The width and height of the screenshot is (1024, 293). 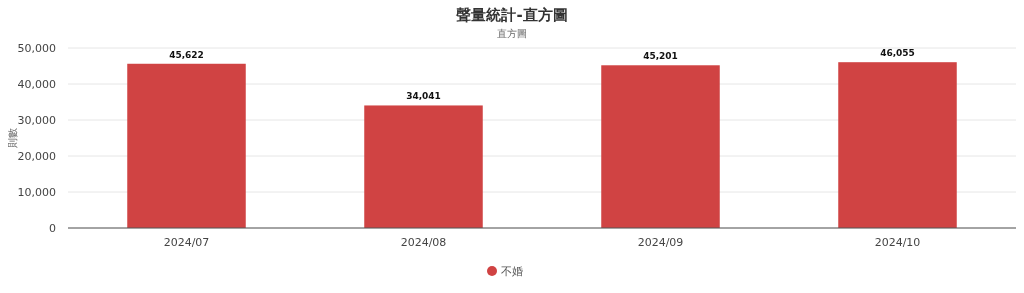 I want to click on y-tick-label: 30,000, so click(x=36, y=120).